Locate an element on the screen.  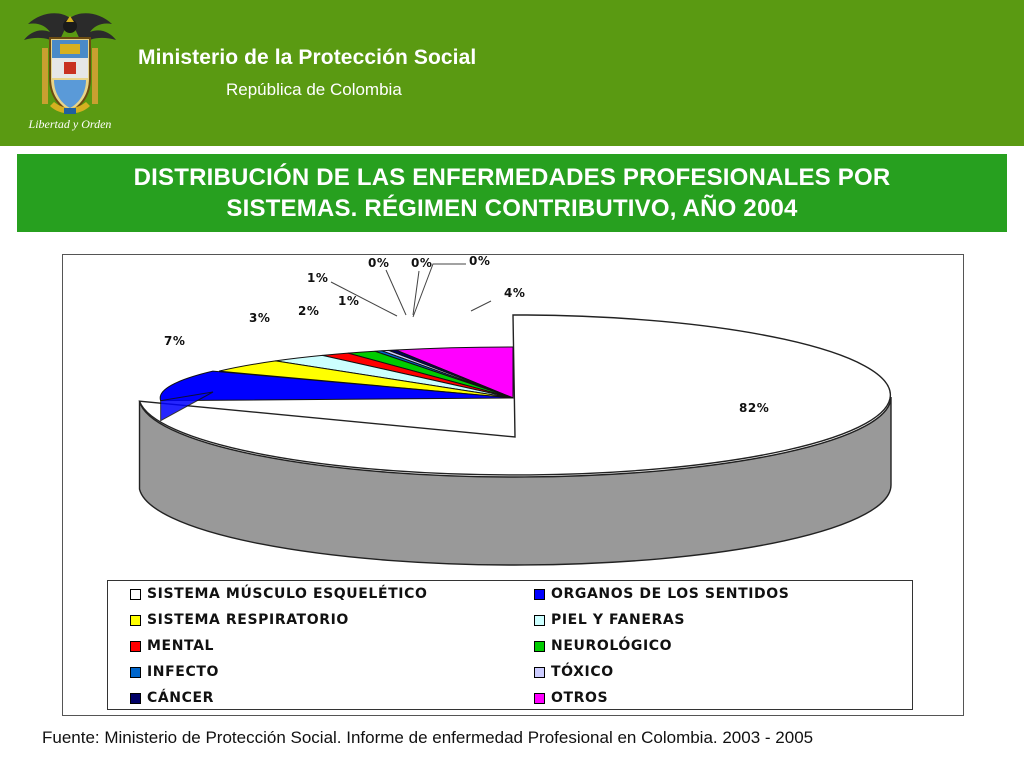
data-label-infecto: 0% is located at coordinates (378, 263).